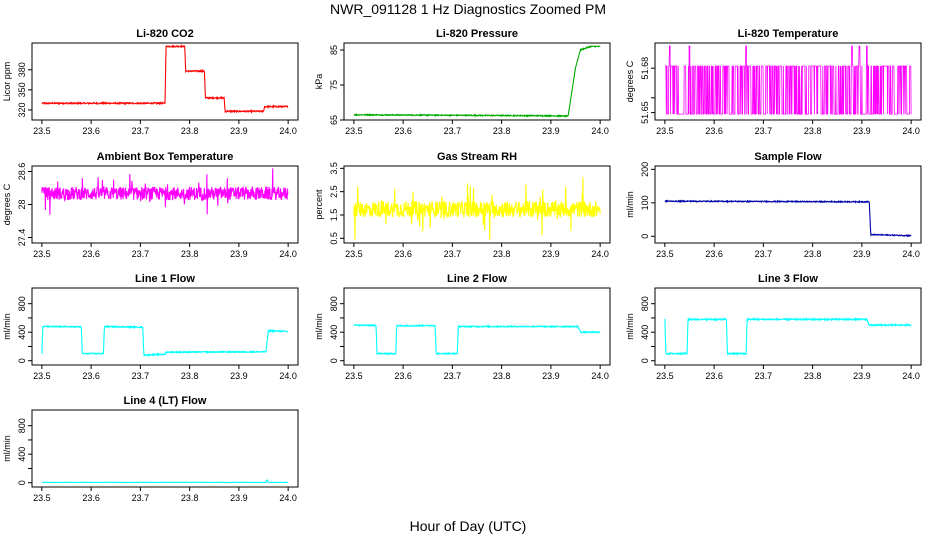 The width and height of the screenshot is (936, 540). Describe the element at coordinates (788, 34) in the screenshot. I see `chart-title: Li-820 Temperature` at that location.